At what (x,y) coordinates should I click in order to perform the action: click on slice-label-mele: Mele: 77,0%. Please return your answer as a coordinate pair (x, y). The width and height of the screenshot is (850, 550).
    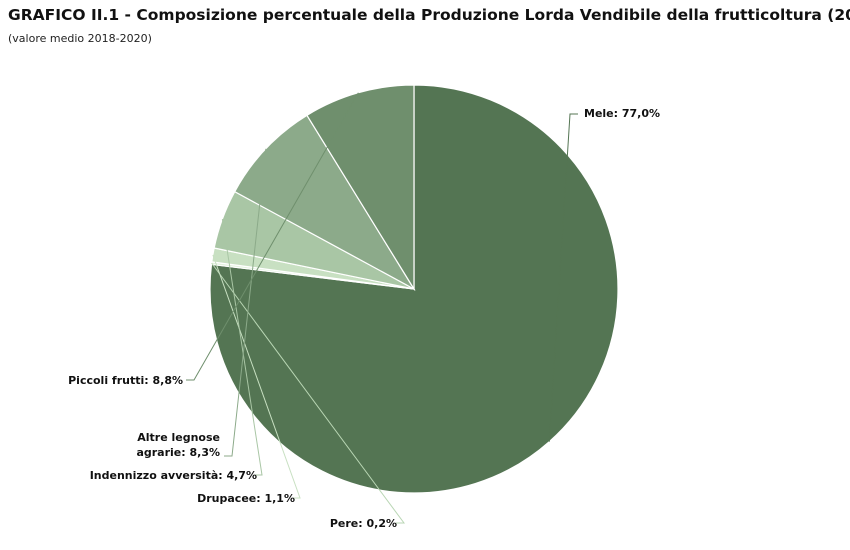
    Looking at the image, I should click on (622, 113).